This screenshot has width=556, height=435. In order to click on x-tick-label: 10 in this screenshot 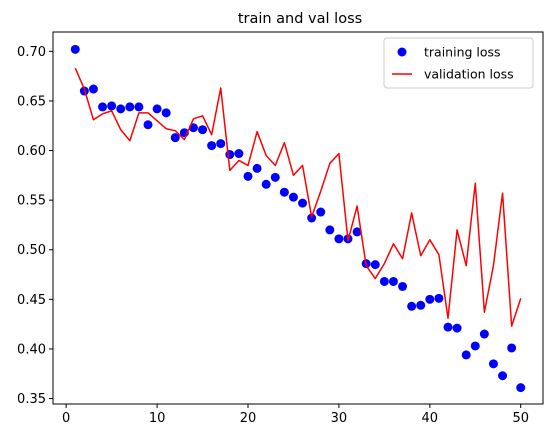, I will do `click(157, 418)`.